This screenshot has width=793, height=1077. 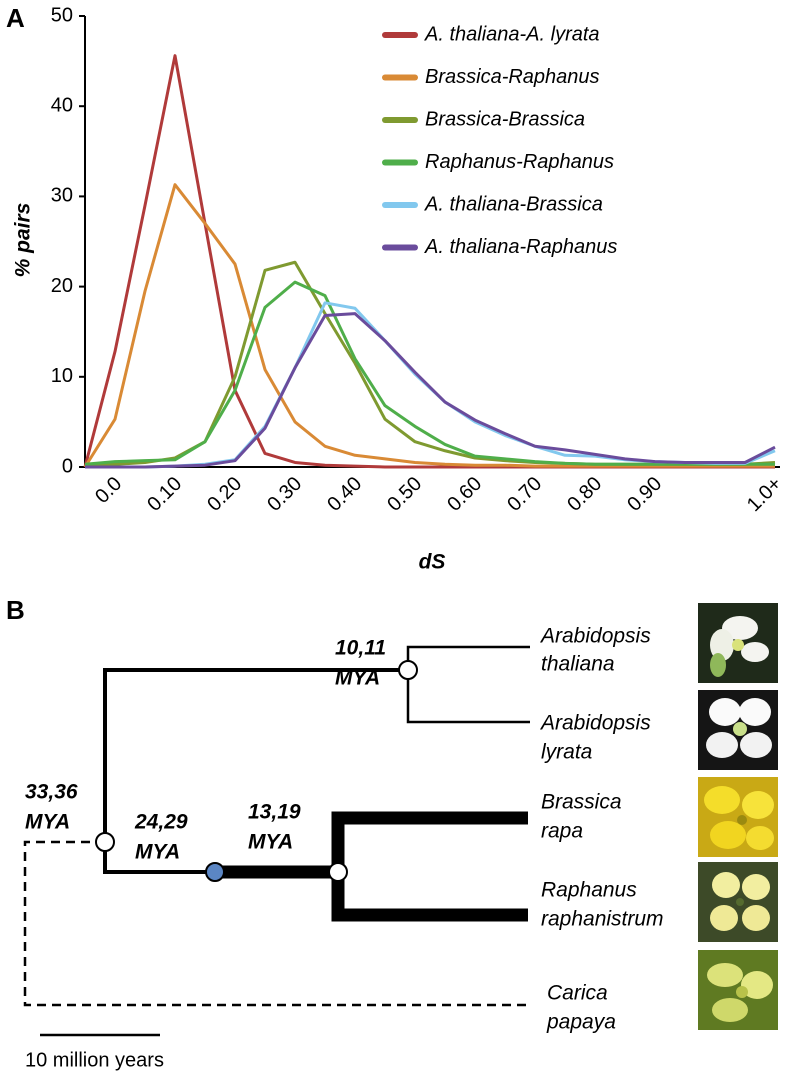 What do you see at coordinates (589, 890) in the screenshot?
I see `taxon-label: Raphanus` at bounding box center [589, 890].